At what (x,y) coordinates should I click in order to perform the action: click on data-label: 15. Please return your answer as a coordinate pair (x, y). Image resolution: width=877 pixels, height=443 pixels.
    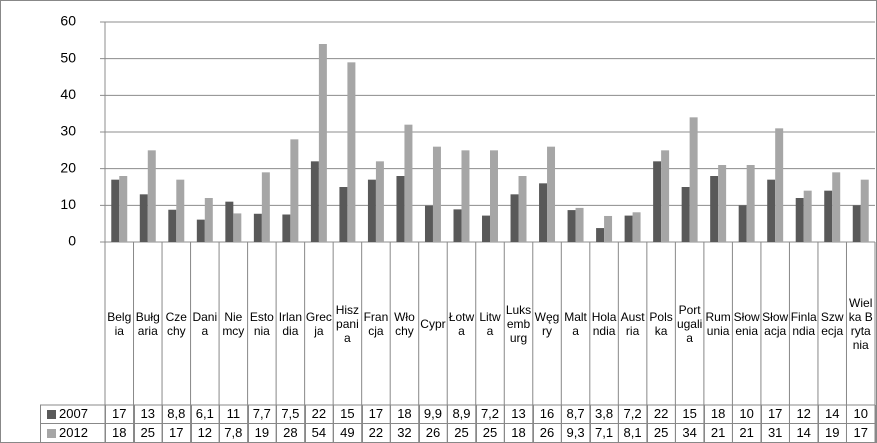
    Looking at the image, I should click on (690, 414).